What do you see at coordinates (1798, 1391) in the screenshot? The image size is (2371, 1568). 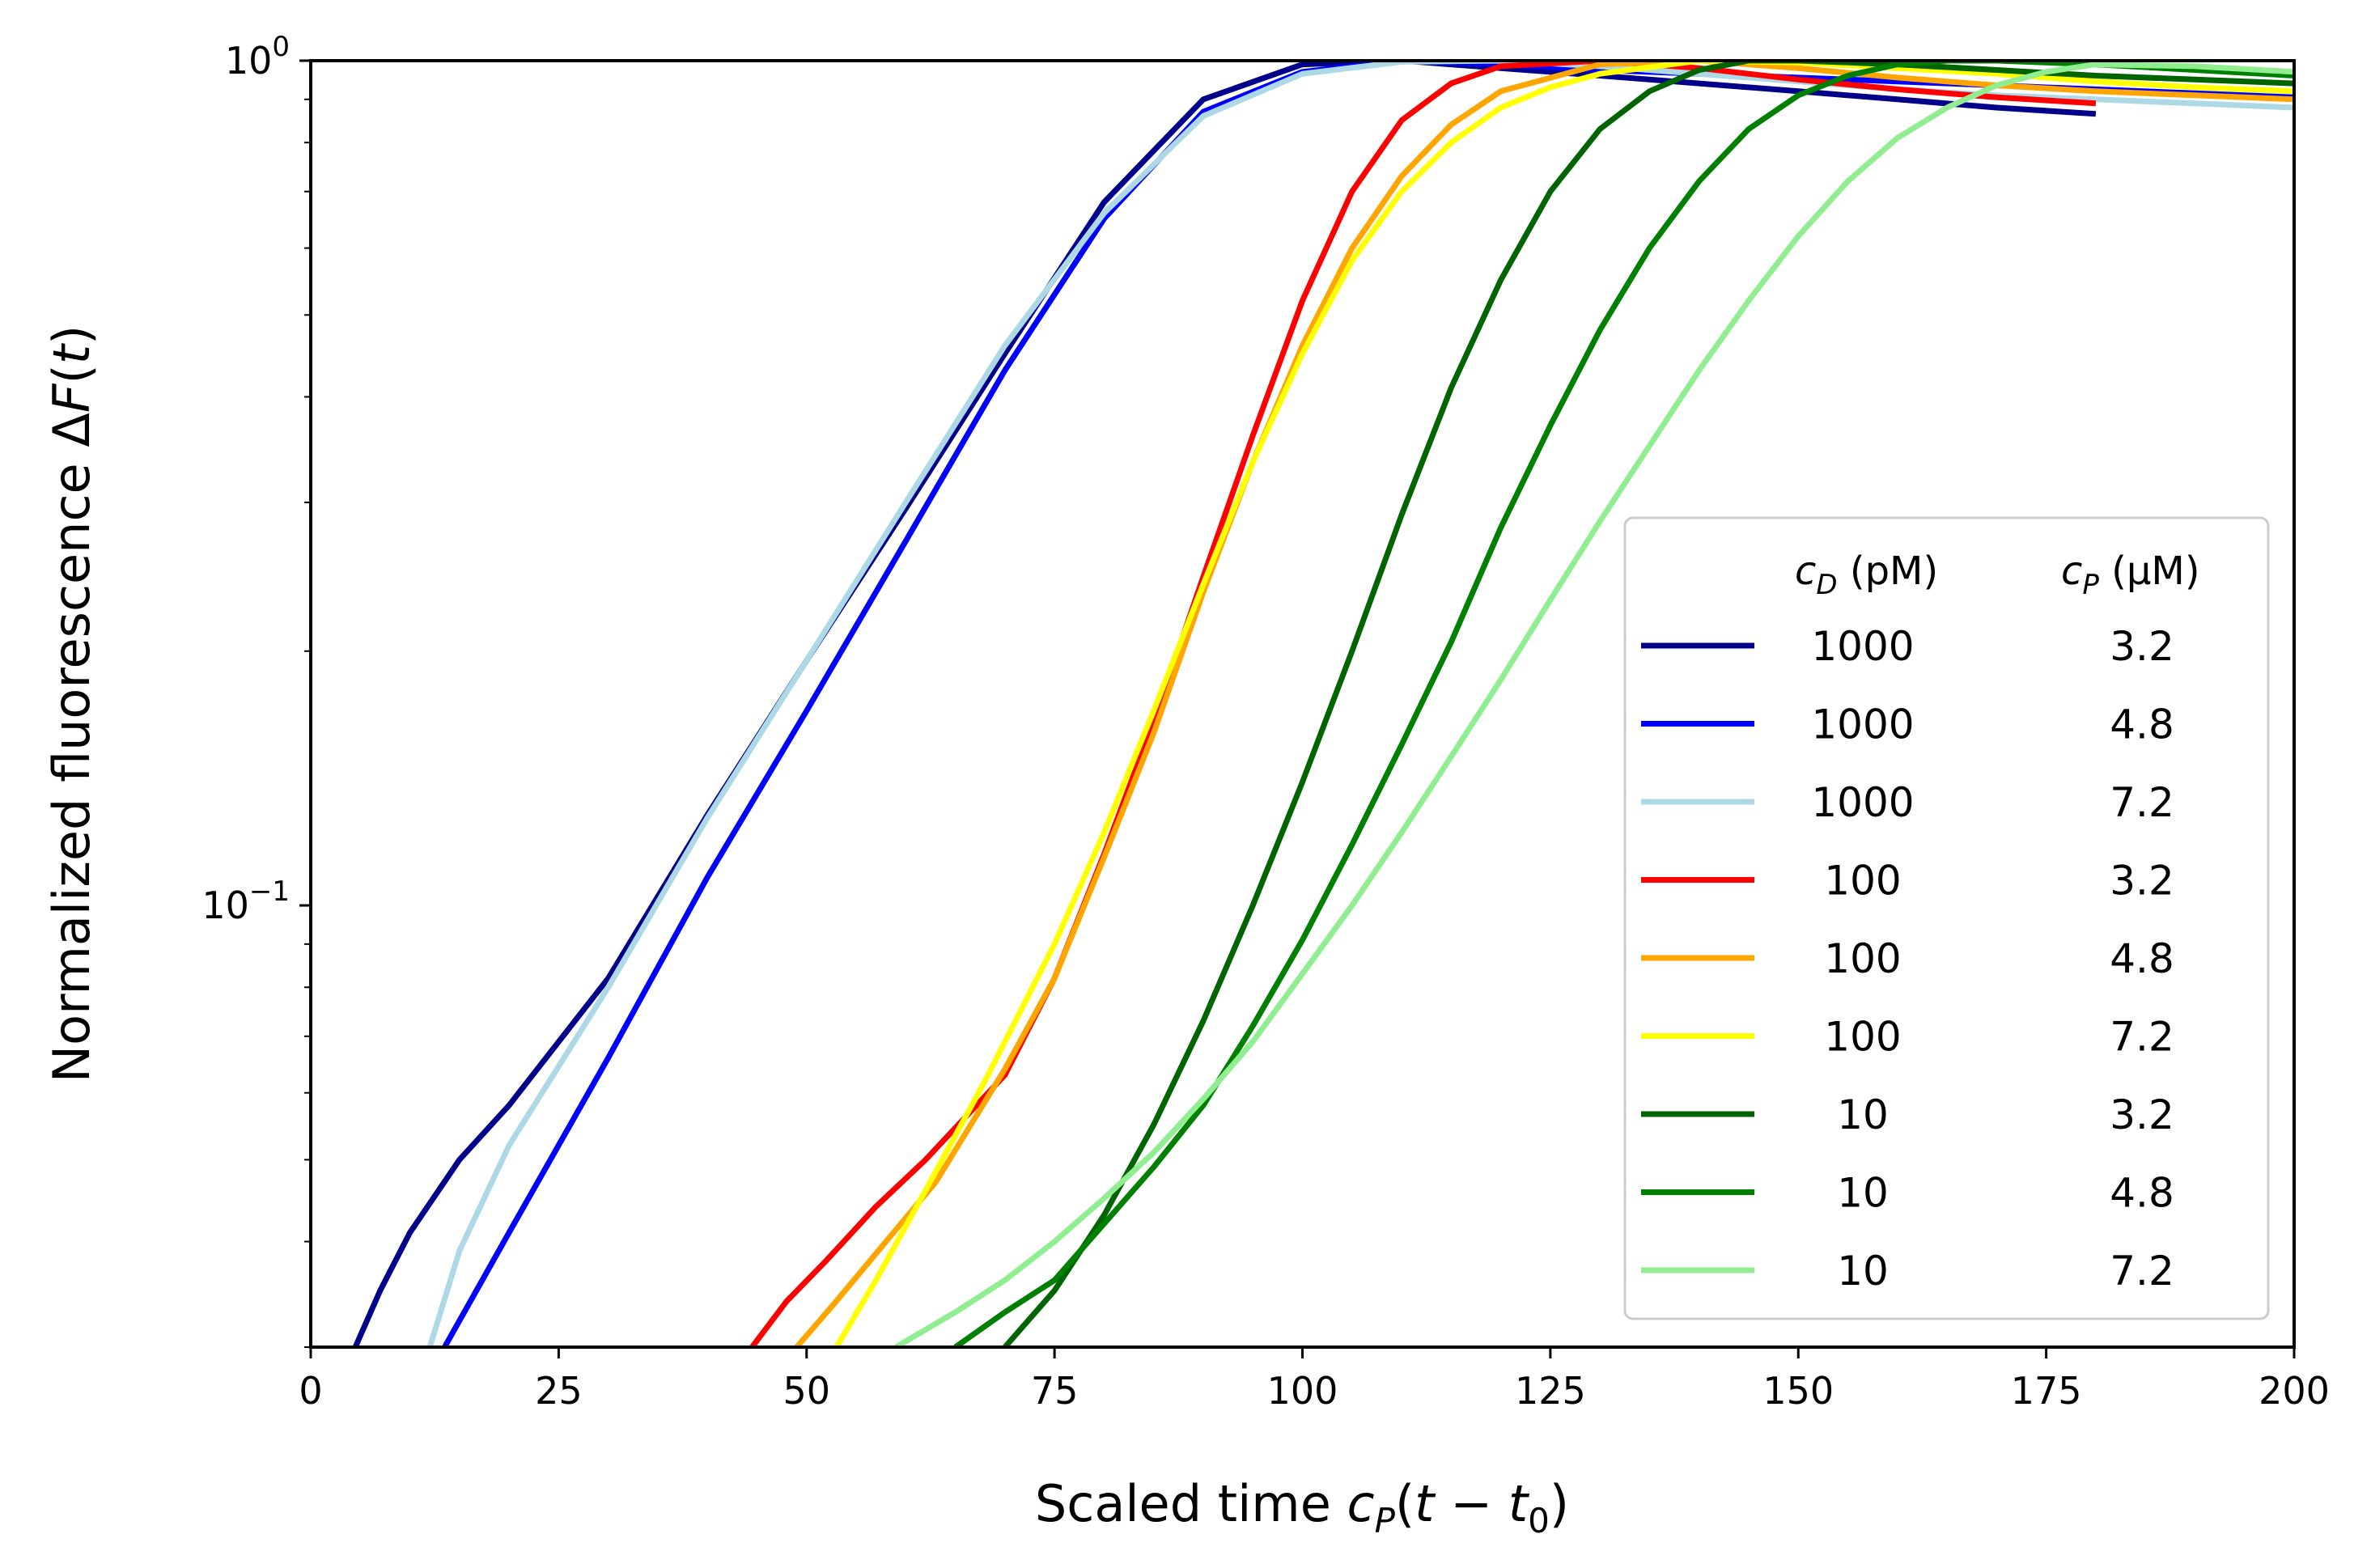 I see `x-tick-label: 150` at bounding box center [1798, 1391].